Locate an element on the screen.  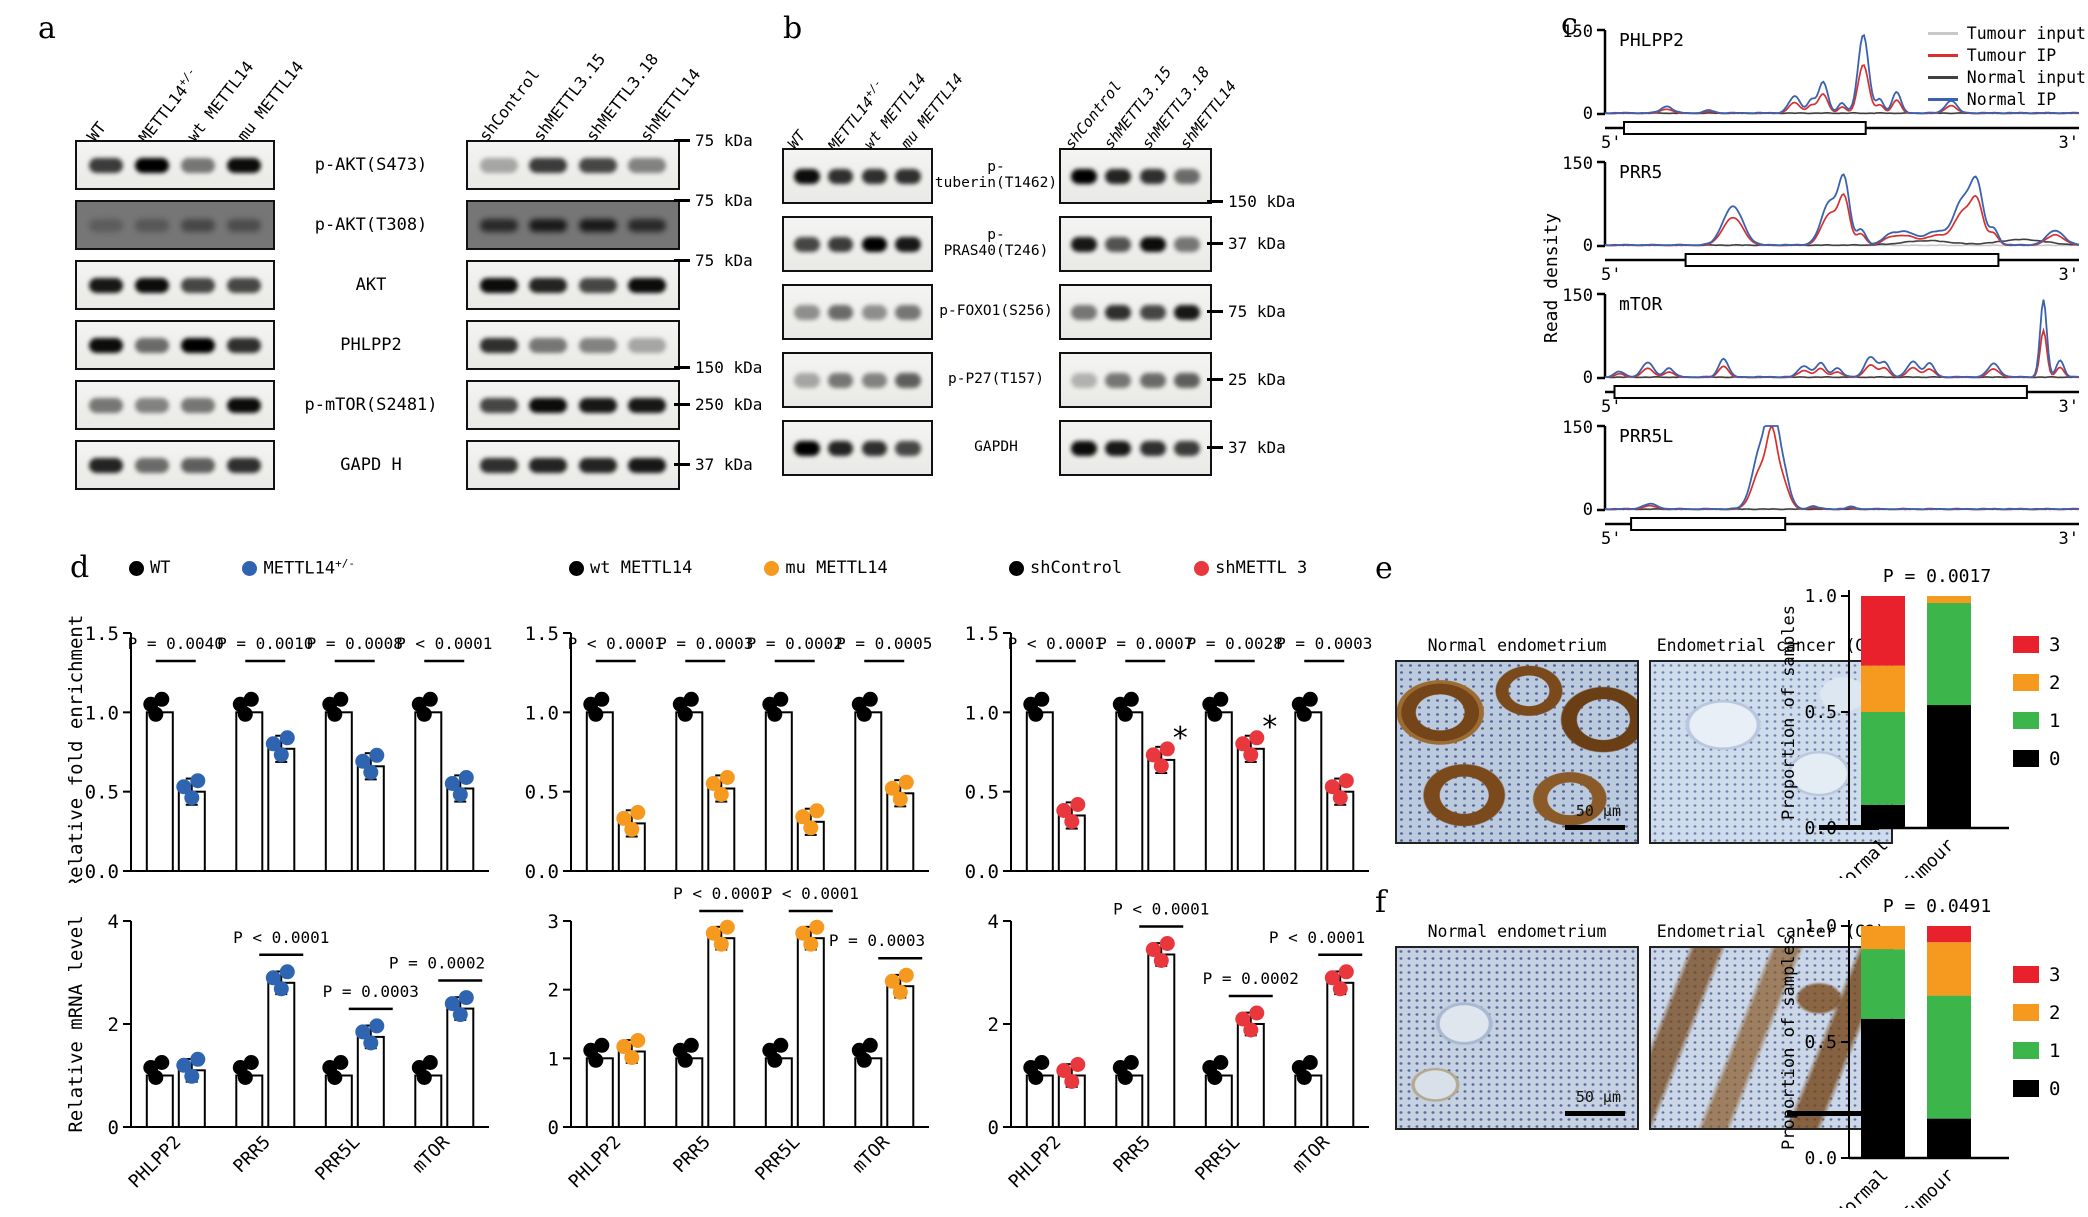
panel-b-label: b is located at coordinates (793, 28).